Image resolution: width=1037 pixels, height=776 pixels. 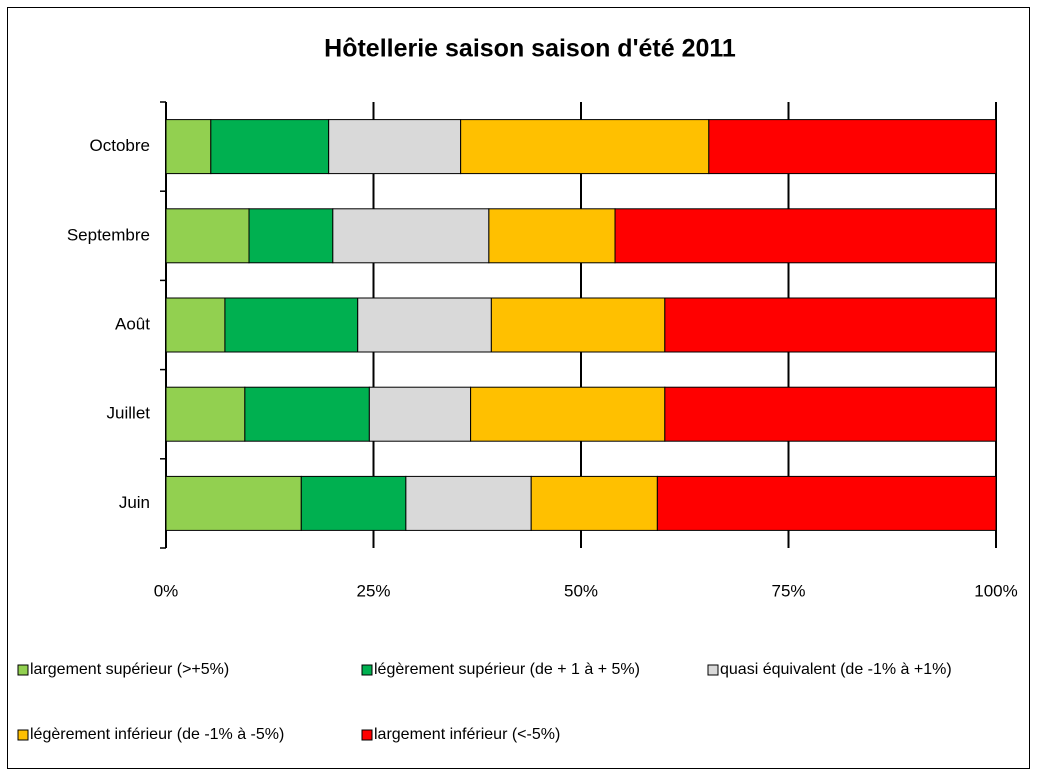 I want to click on y-tick-label: Juin, so click(x=134, y=502).